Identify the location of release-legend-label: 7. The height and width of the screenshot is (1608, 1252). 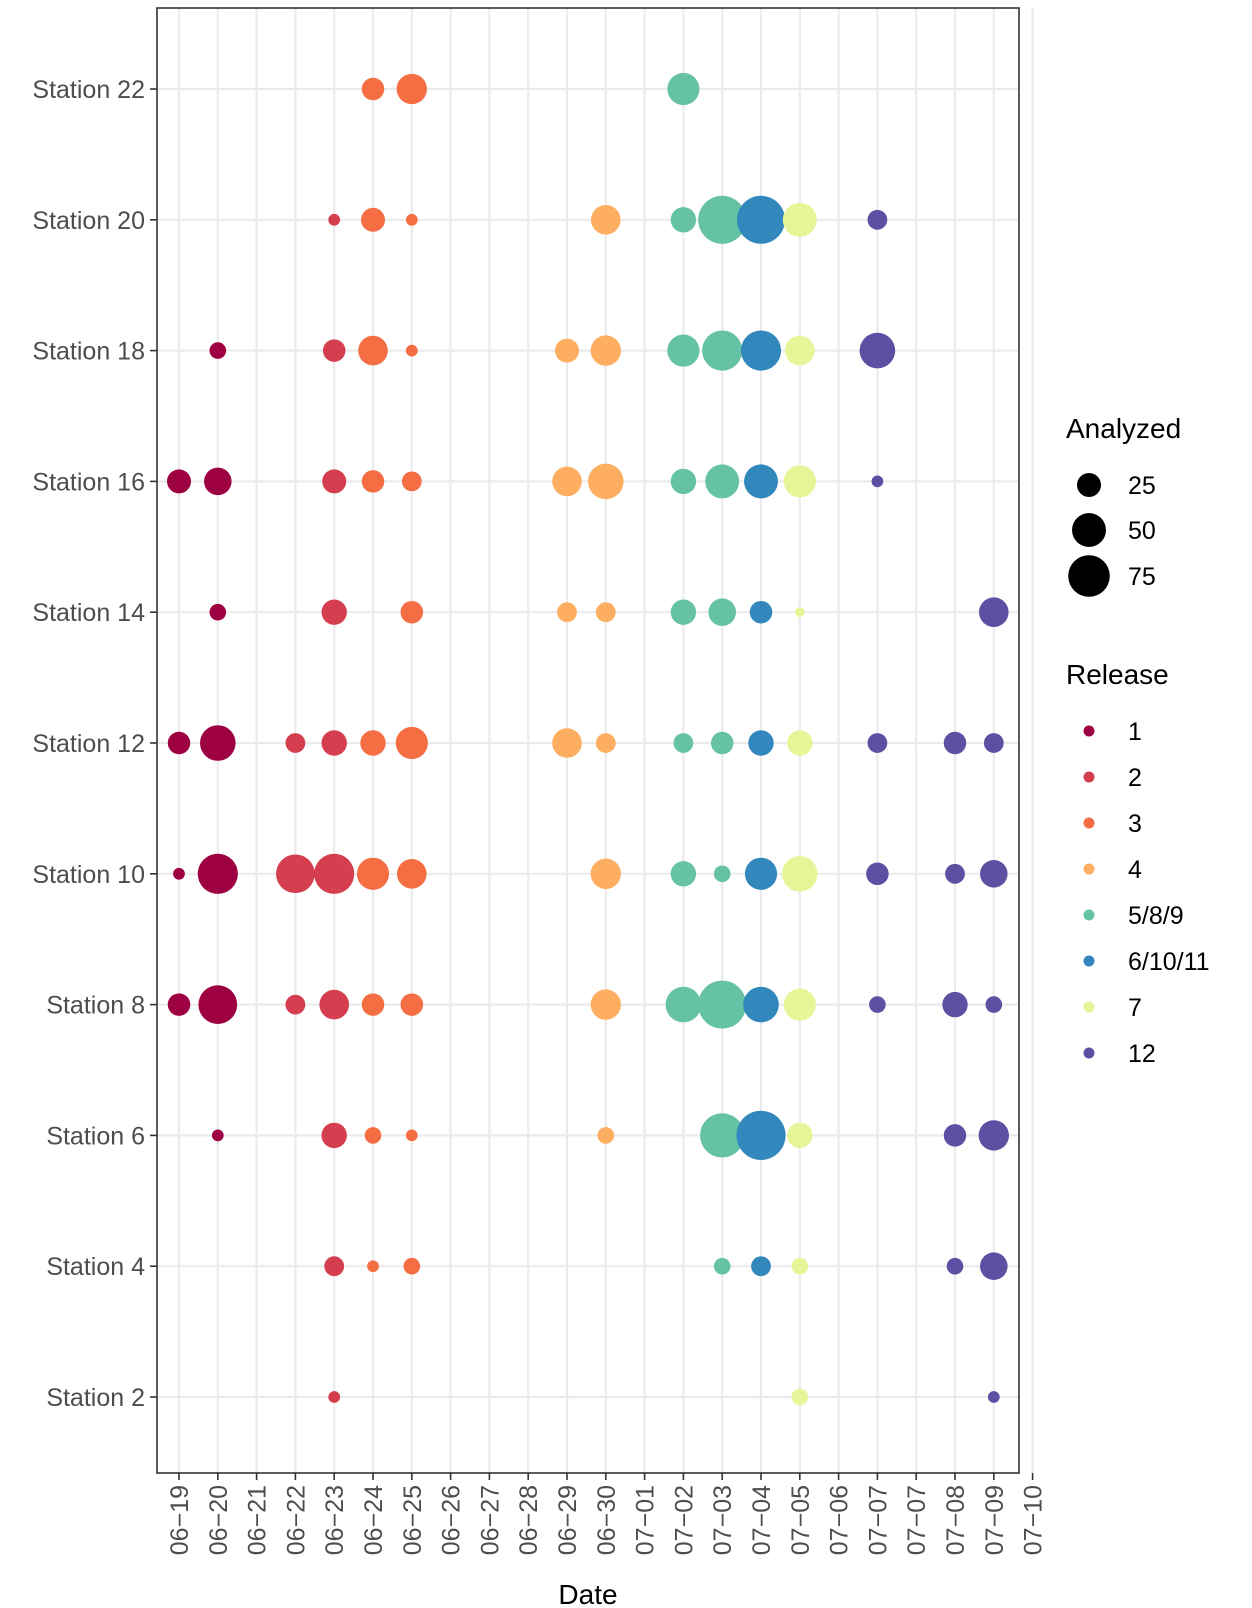
(1135, 1008).